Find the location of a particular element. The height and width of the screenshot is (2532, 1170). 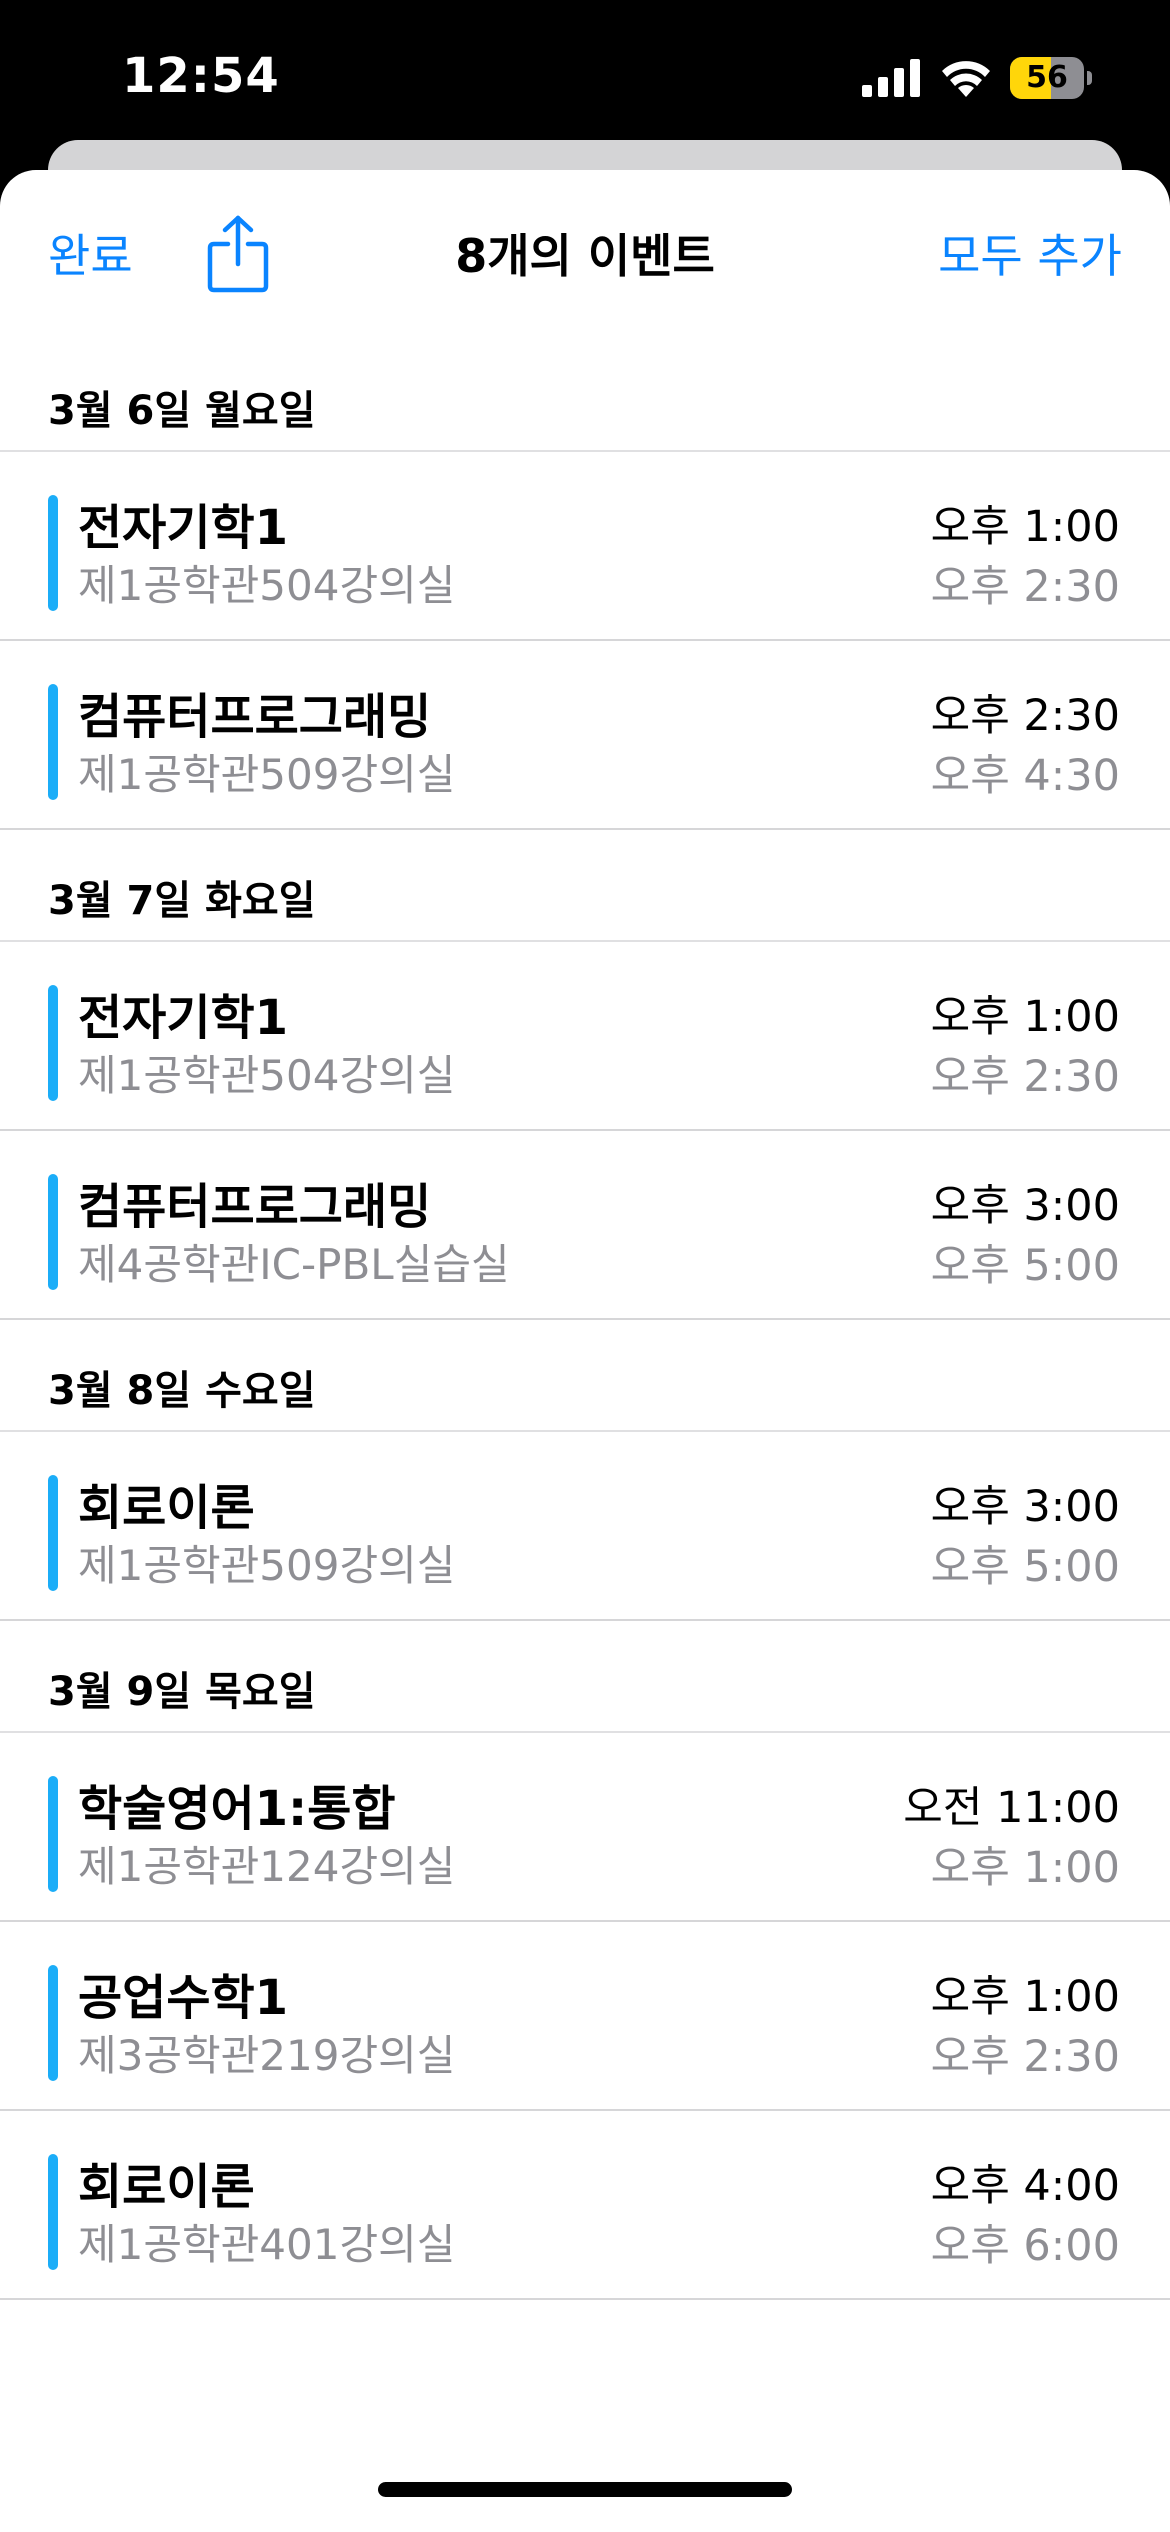

event-location: 제4공학관IC-PBL실습실 is located at coordinates (294, 1264).